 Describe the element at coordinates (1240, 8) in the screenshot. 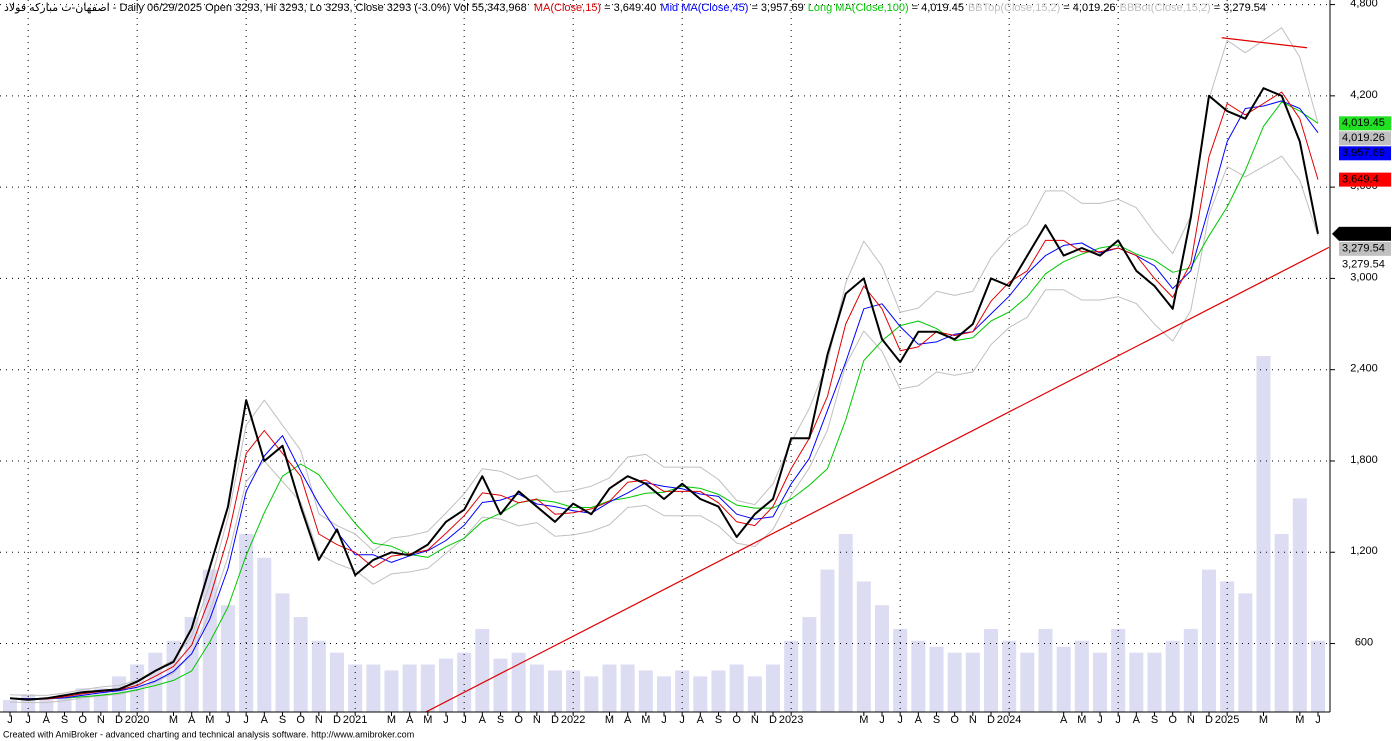

I see `legend-value: = 3,279.54` at that location.